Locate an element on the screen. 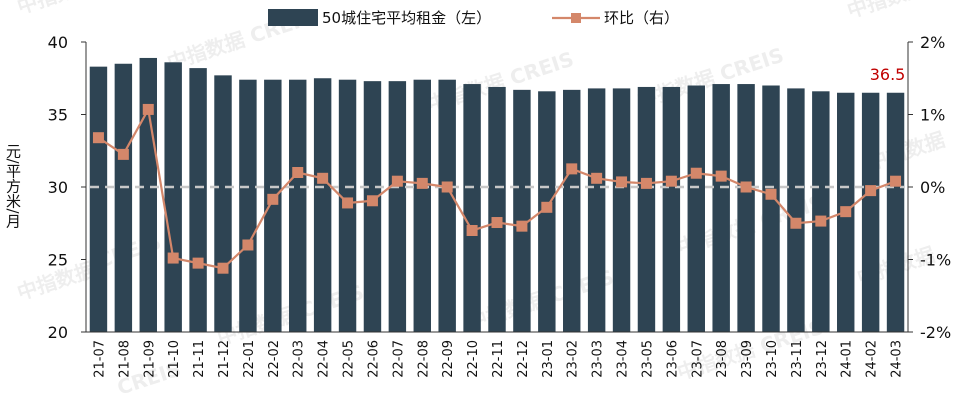  x-tick-label: 21-07 is located at coordinates (99, 359).